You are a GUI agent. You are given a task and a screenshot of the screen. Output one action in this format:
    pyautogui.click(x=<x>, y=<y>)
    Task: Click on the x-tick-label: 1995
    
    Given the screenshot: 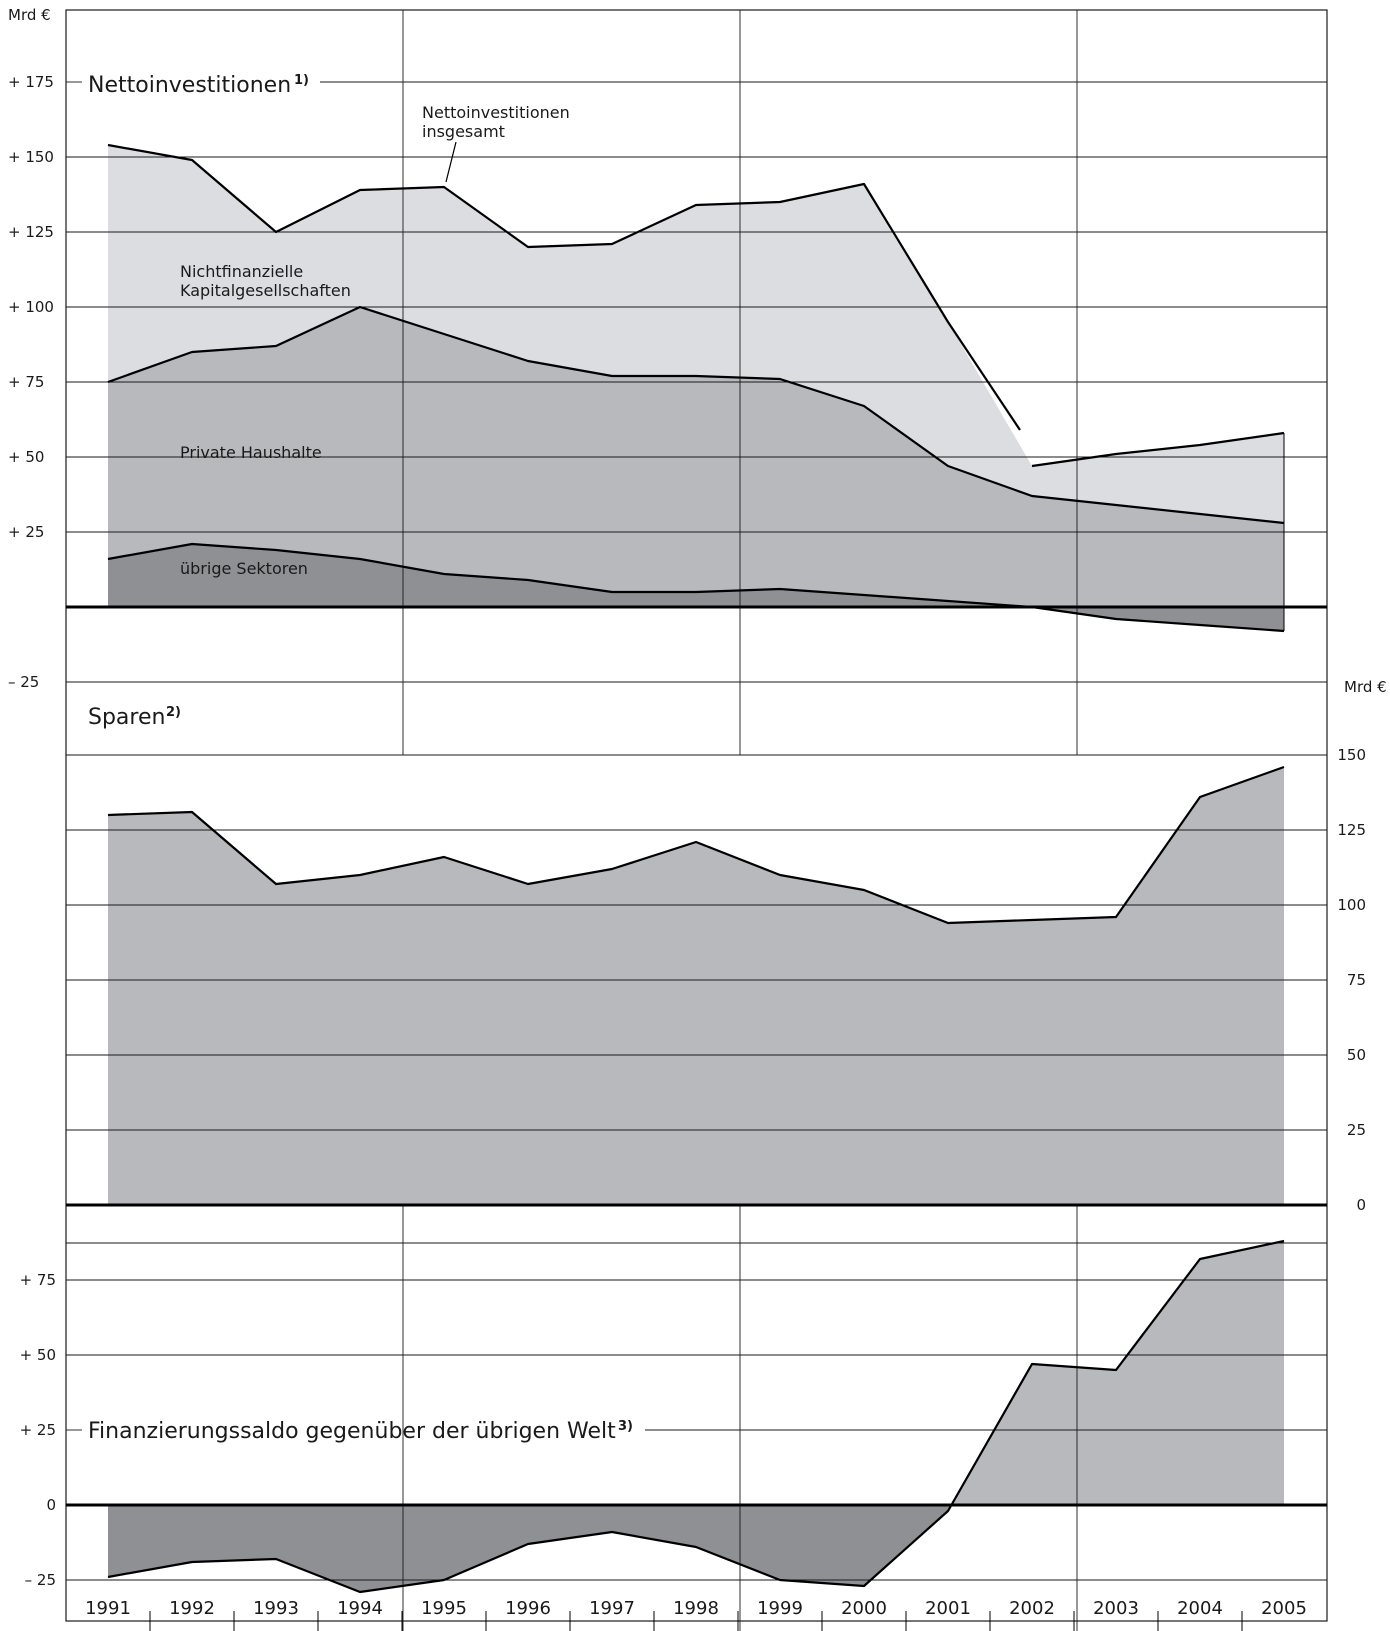 What is the action you would take?
    pyautogui.click(x=444, y=1608)
    